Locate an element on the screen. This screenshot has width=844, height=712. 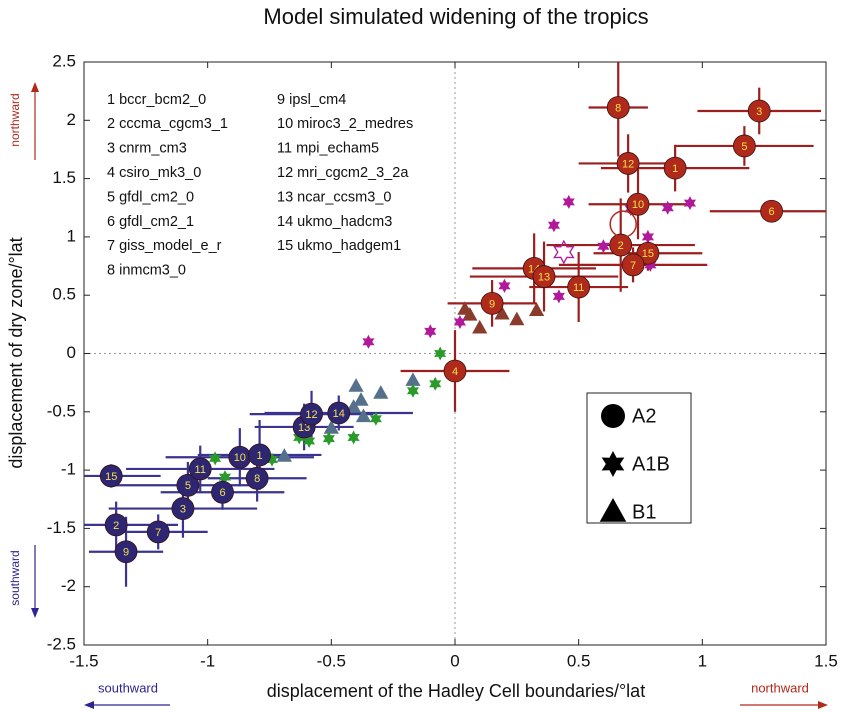
point-label: 8 is located at coordinates (618, 108).